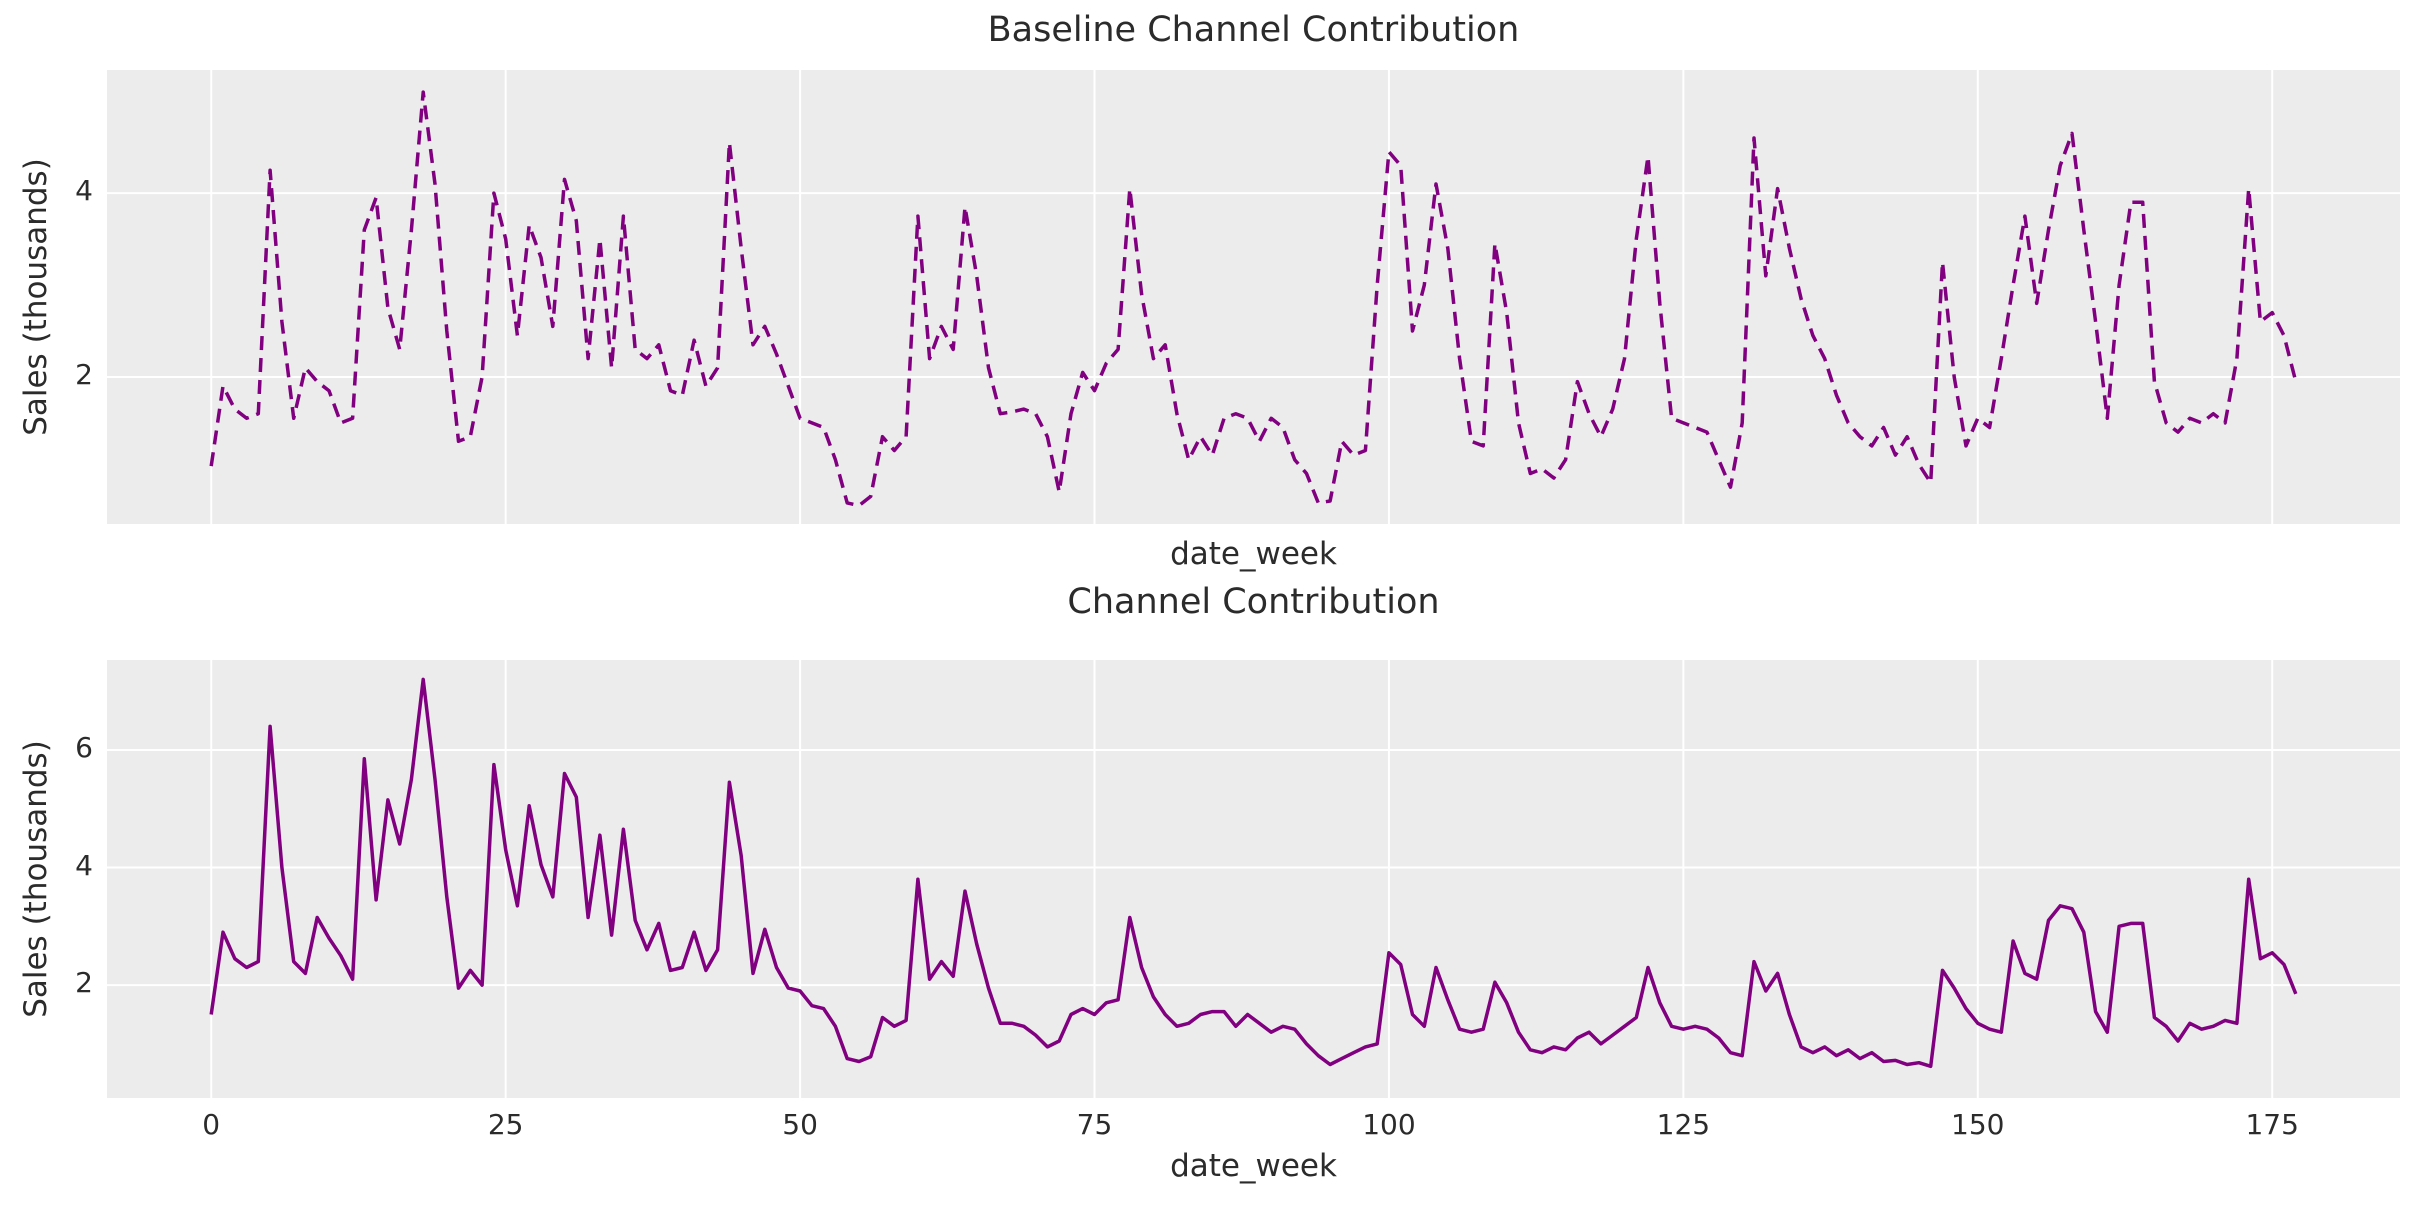 The height and width of the screenshot is (1223, 2423). What do you see at coordinates (800, 1124) in the screenshot?
I see `x-tick-label: 50` at bounding box center [800, 1124].